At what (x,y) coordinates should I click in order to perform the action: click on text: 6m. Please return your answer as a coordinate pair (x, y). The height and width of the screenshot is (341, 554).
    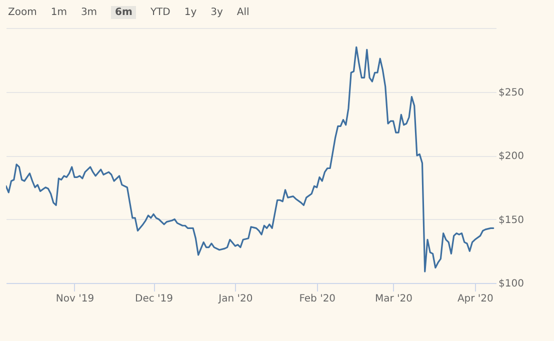
    Looking at the image, I should click on (123, 12).